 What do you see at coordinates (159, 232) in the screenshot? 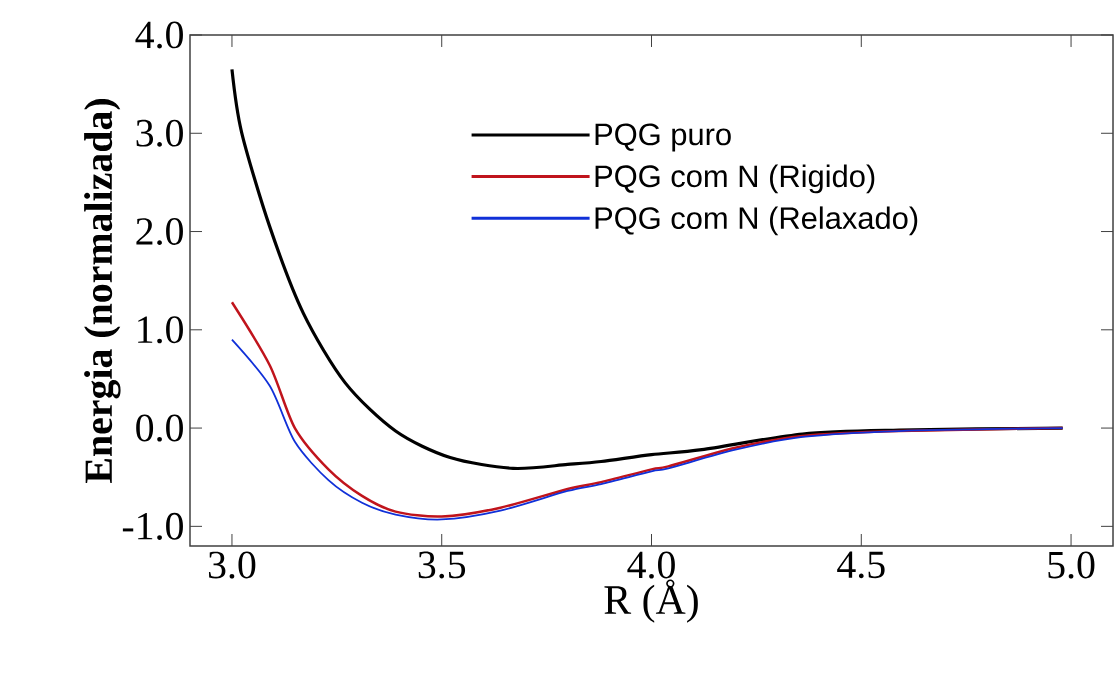
I see `y-tick-label: 2.0` at bounding box center [159, 232].